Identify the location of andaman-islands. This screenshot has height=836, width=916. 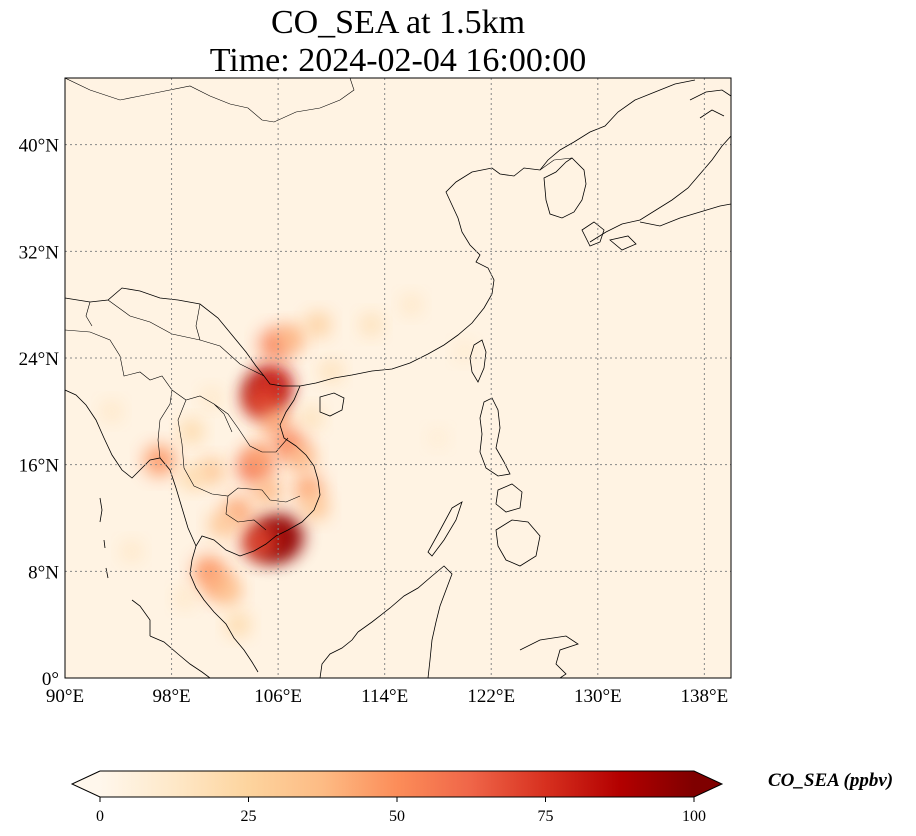
(104, 538).